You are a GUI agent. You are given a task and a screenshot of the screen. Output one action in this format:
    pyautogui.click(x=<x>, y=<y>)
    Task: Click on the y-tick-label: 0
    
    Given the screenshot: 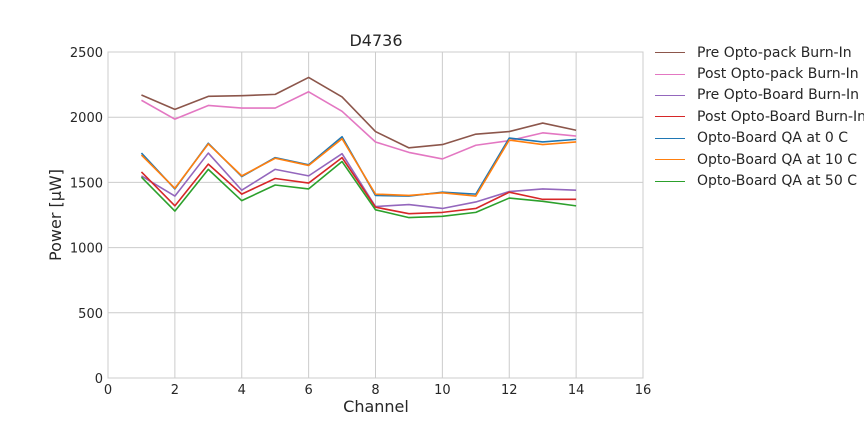 What is the action you would take?
    pyautogui.click(x=99, y=379)
    